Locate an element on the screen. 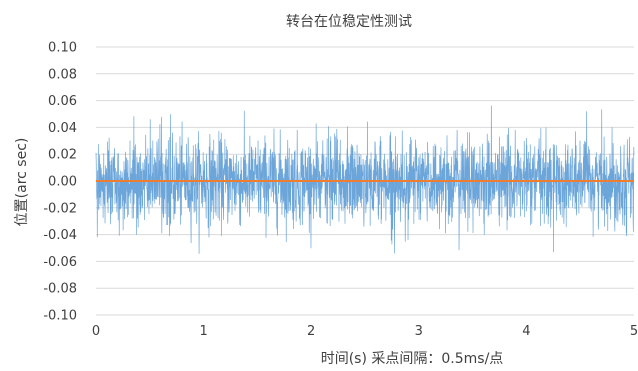 Image resolution: width=638 pixels, height=371 pixels. y-tick-label: 0.10 is located at coordinates (62, 48).